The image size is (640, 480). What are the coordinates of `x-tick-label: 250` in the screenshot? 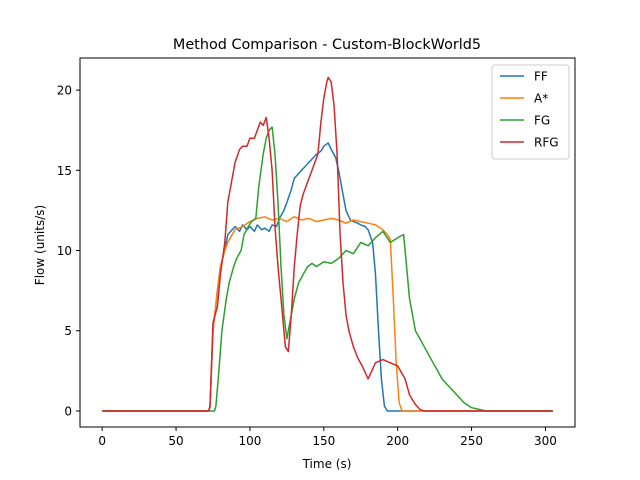 It's located at (471, 441).